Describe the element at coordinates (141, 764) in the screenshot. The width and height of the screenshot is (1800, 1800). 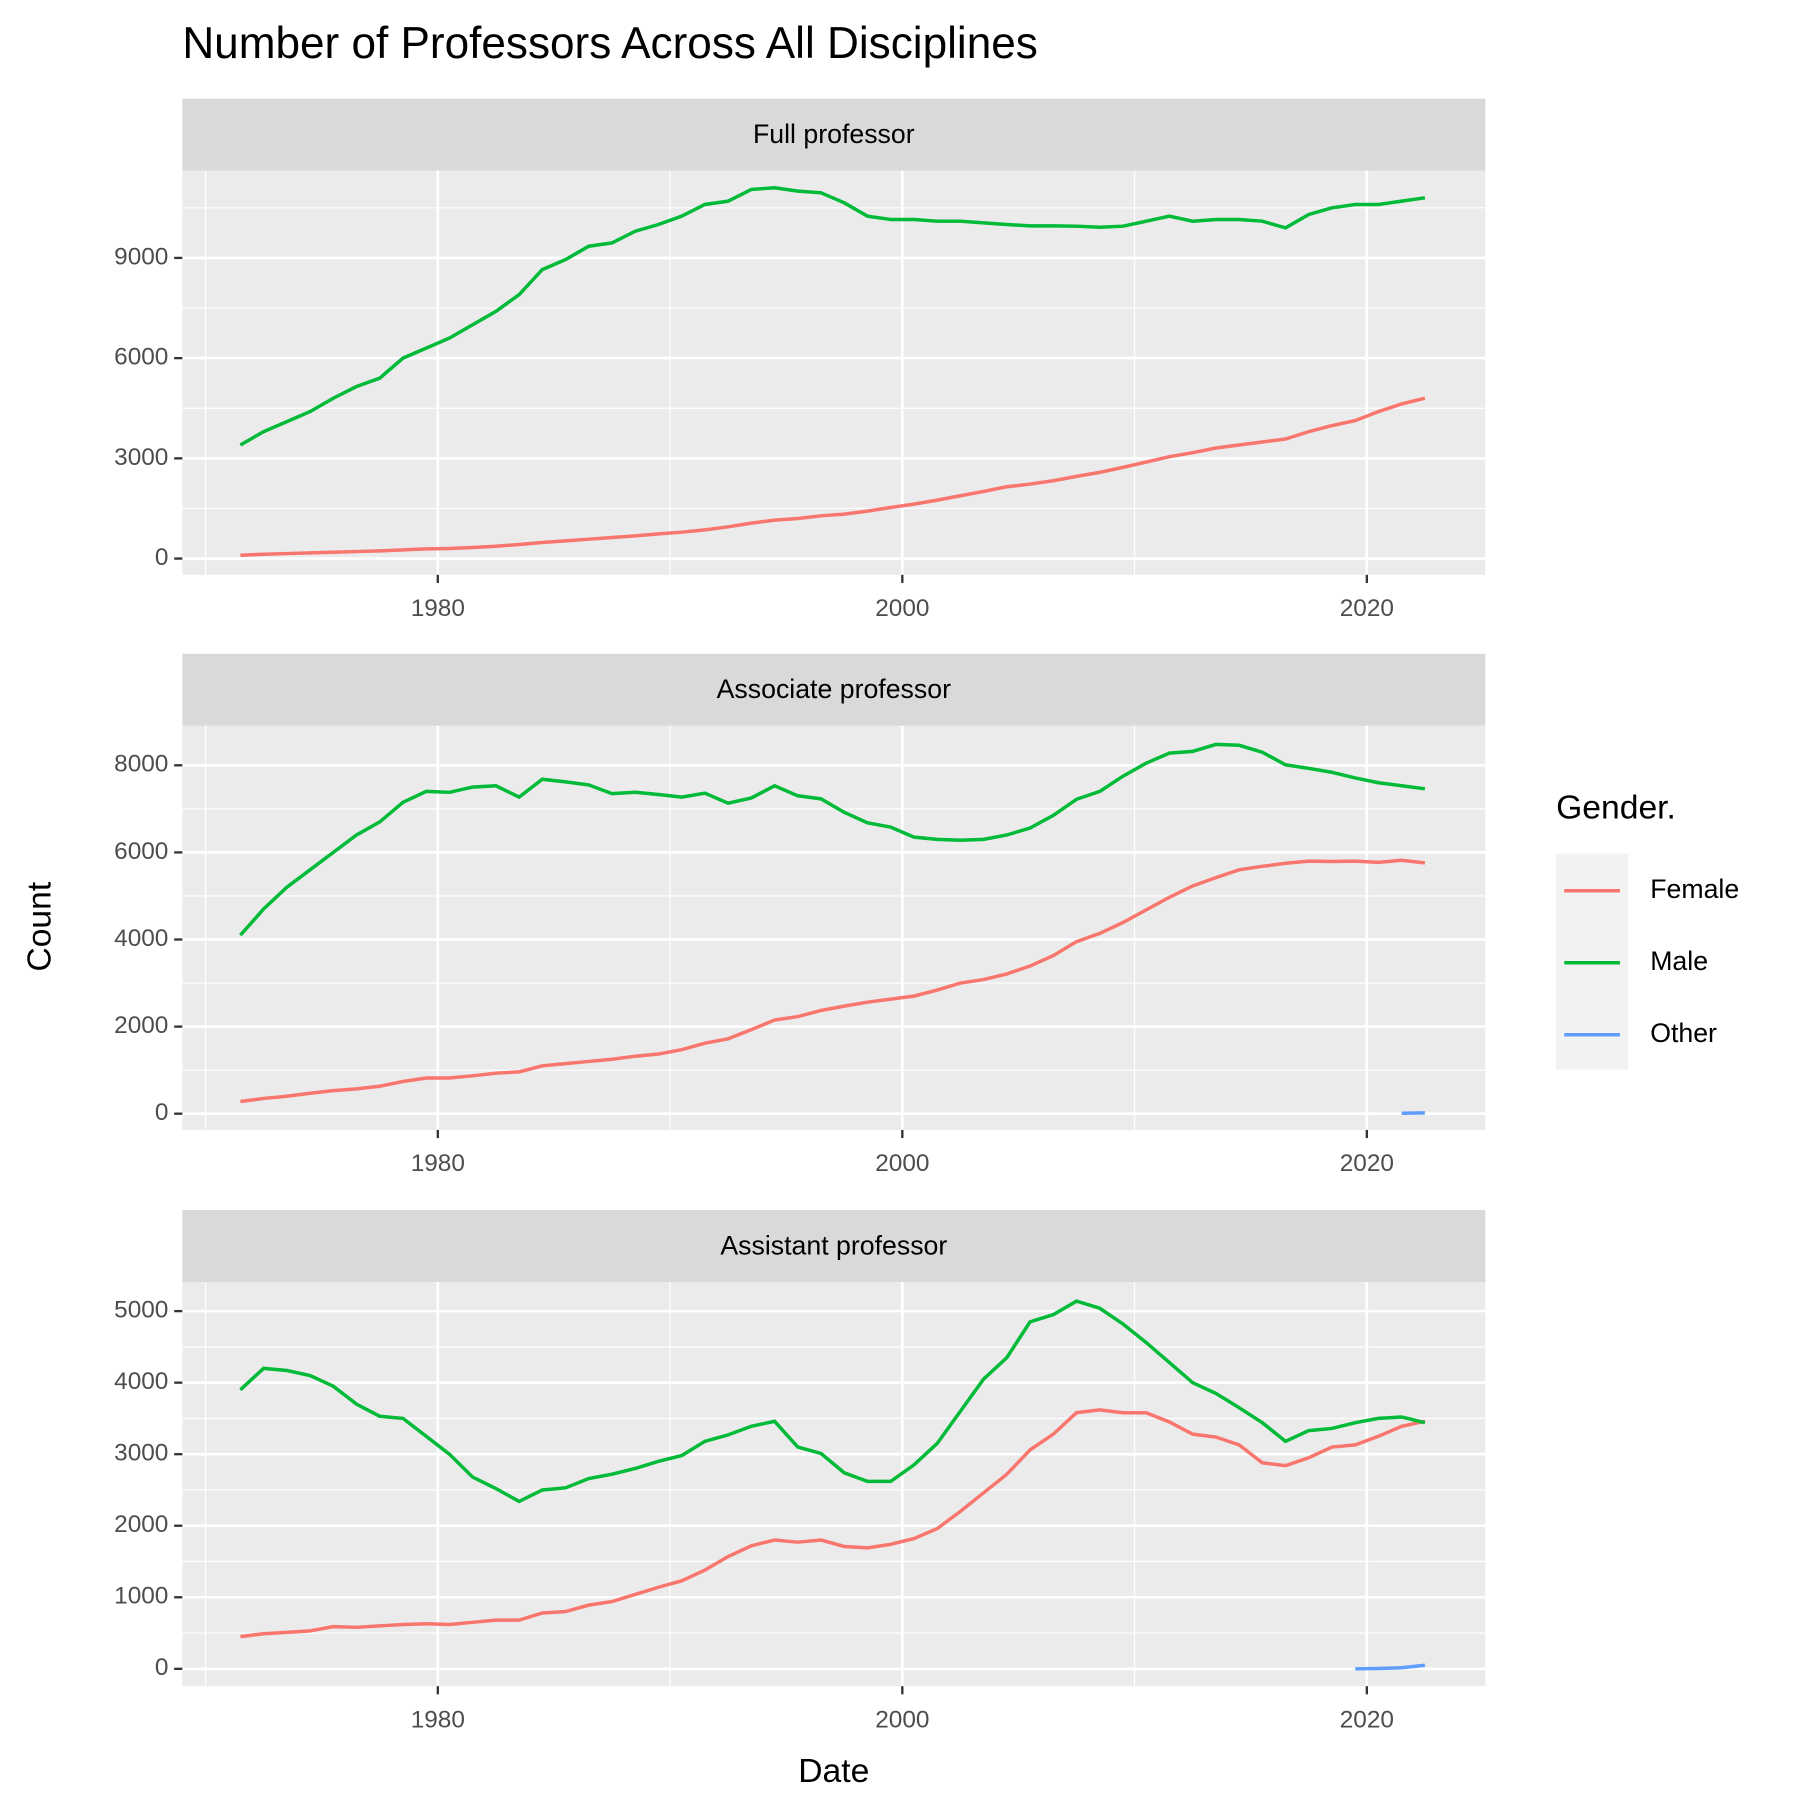
I see `y-tick-label: 8000` at that location.